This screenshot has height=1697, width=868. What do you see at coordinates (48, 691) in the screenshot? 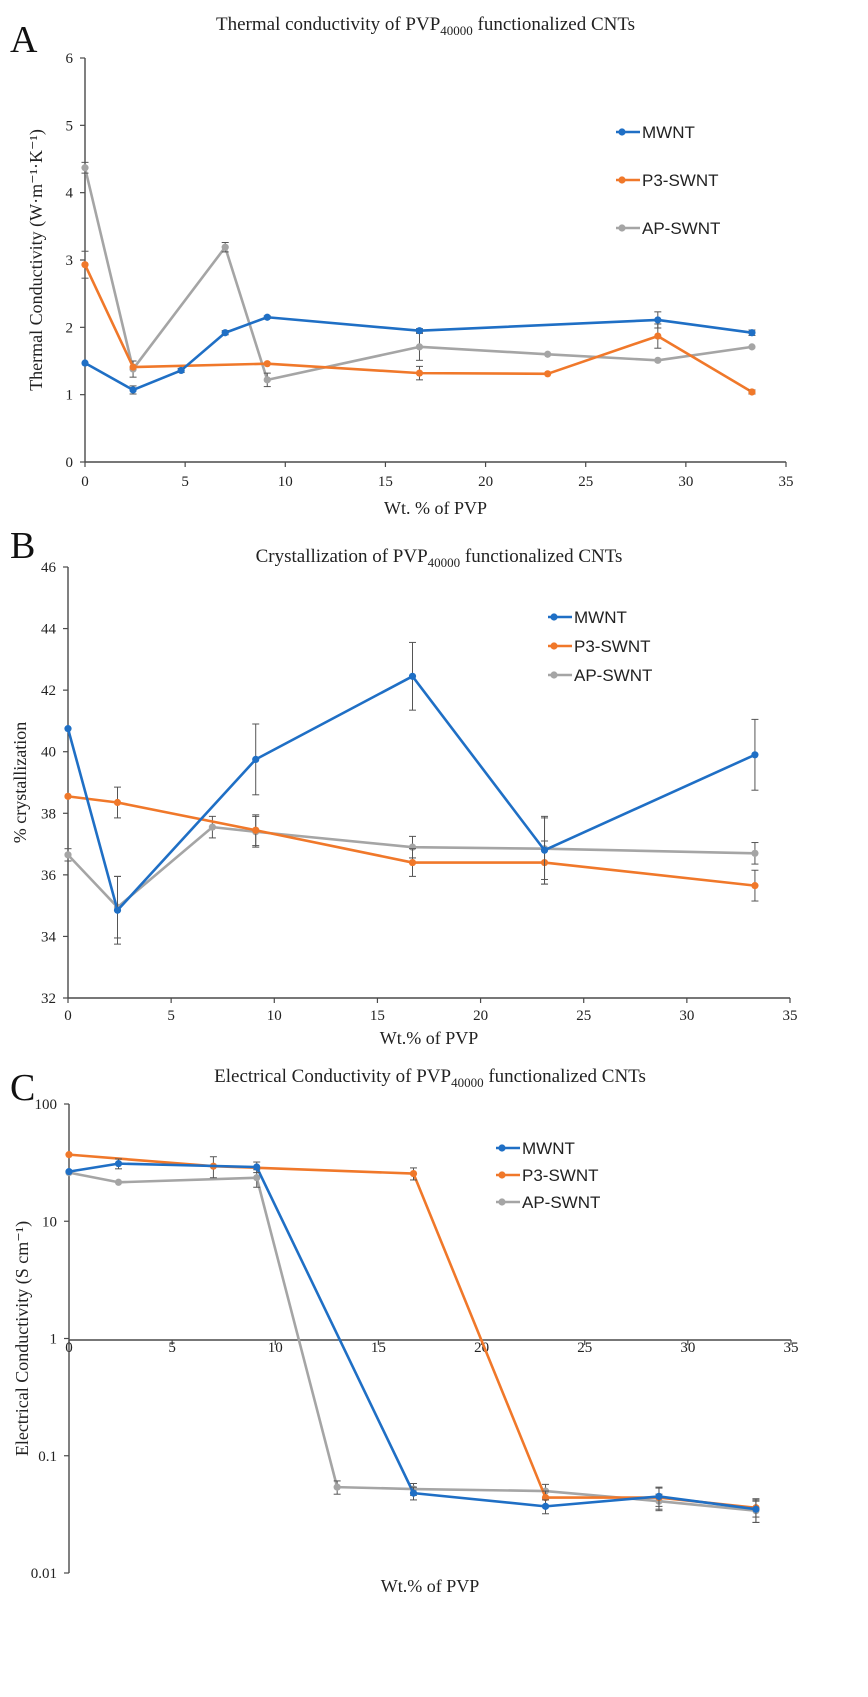
I see `y-tick-label: 42` at bounding box center [48, 691].